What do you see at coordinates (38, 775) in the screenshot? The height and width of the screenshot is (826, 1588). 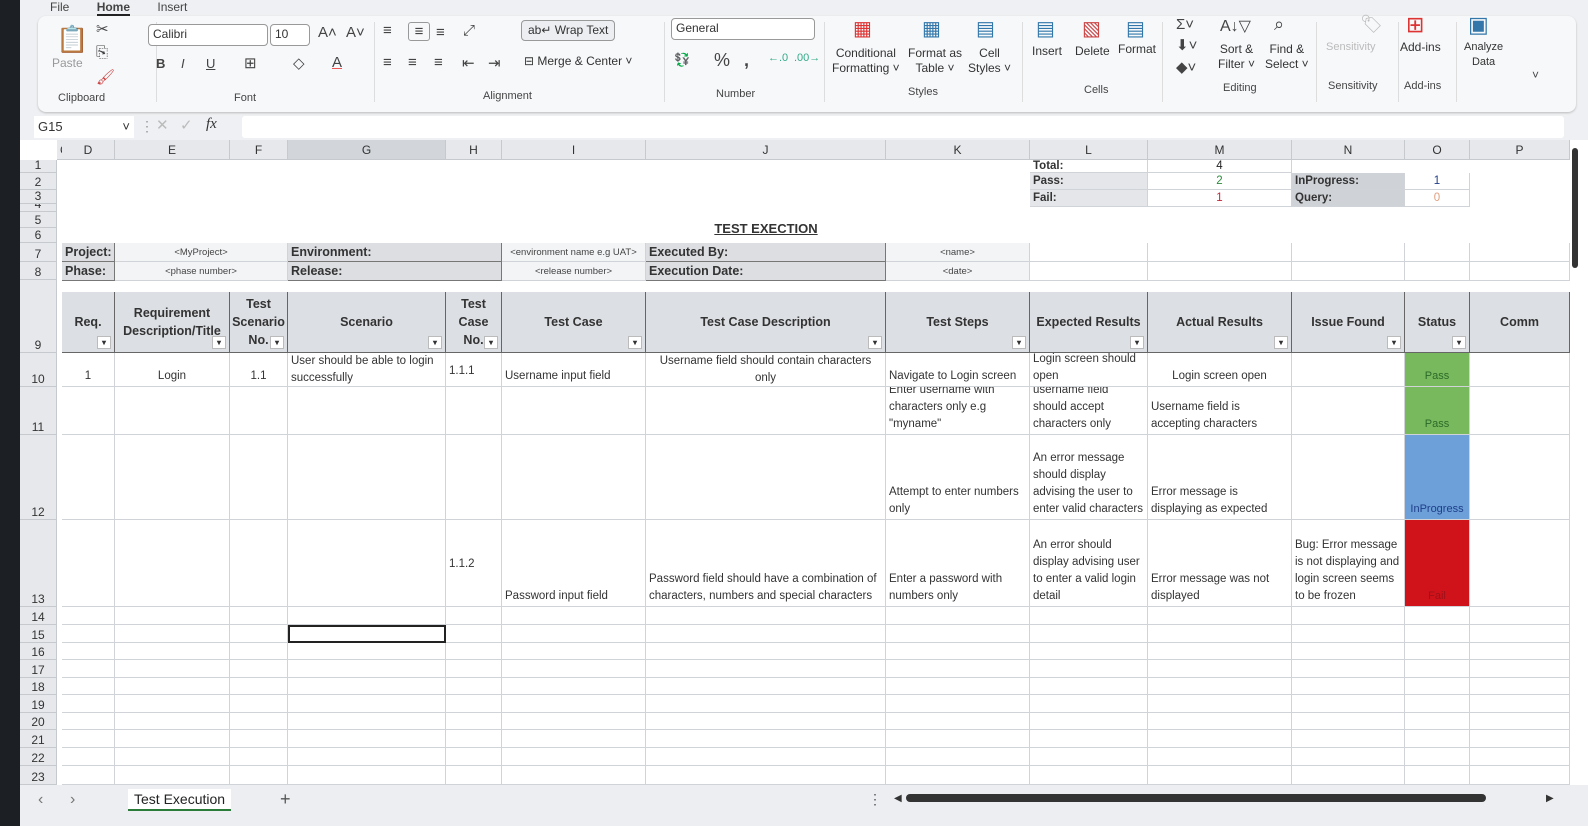 I see `row-header-23: 23` at bounding box center [38, 775].